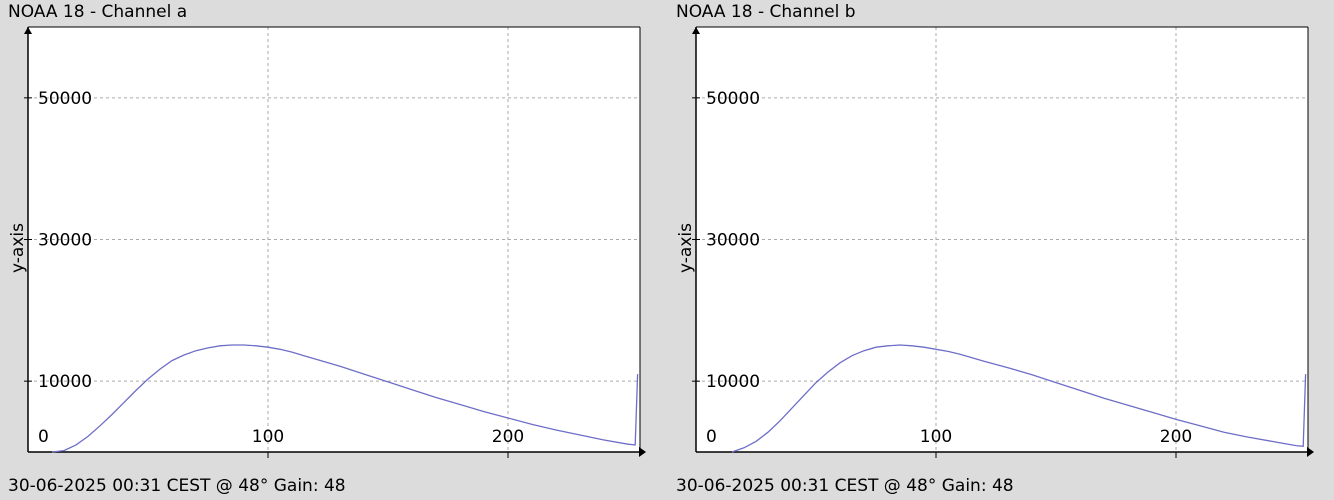  What do you see at coordinates (766, 12) in the screenshot?
I see `chart-title: NOAA 18 - Channel b` at bounding box center [766, 12].